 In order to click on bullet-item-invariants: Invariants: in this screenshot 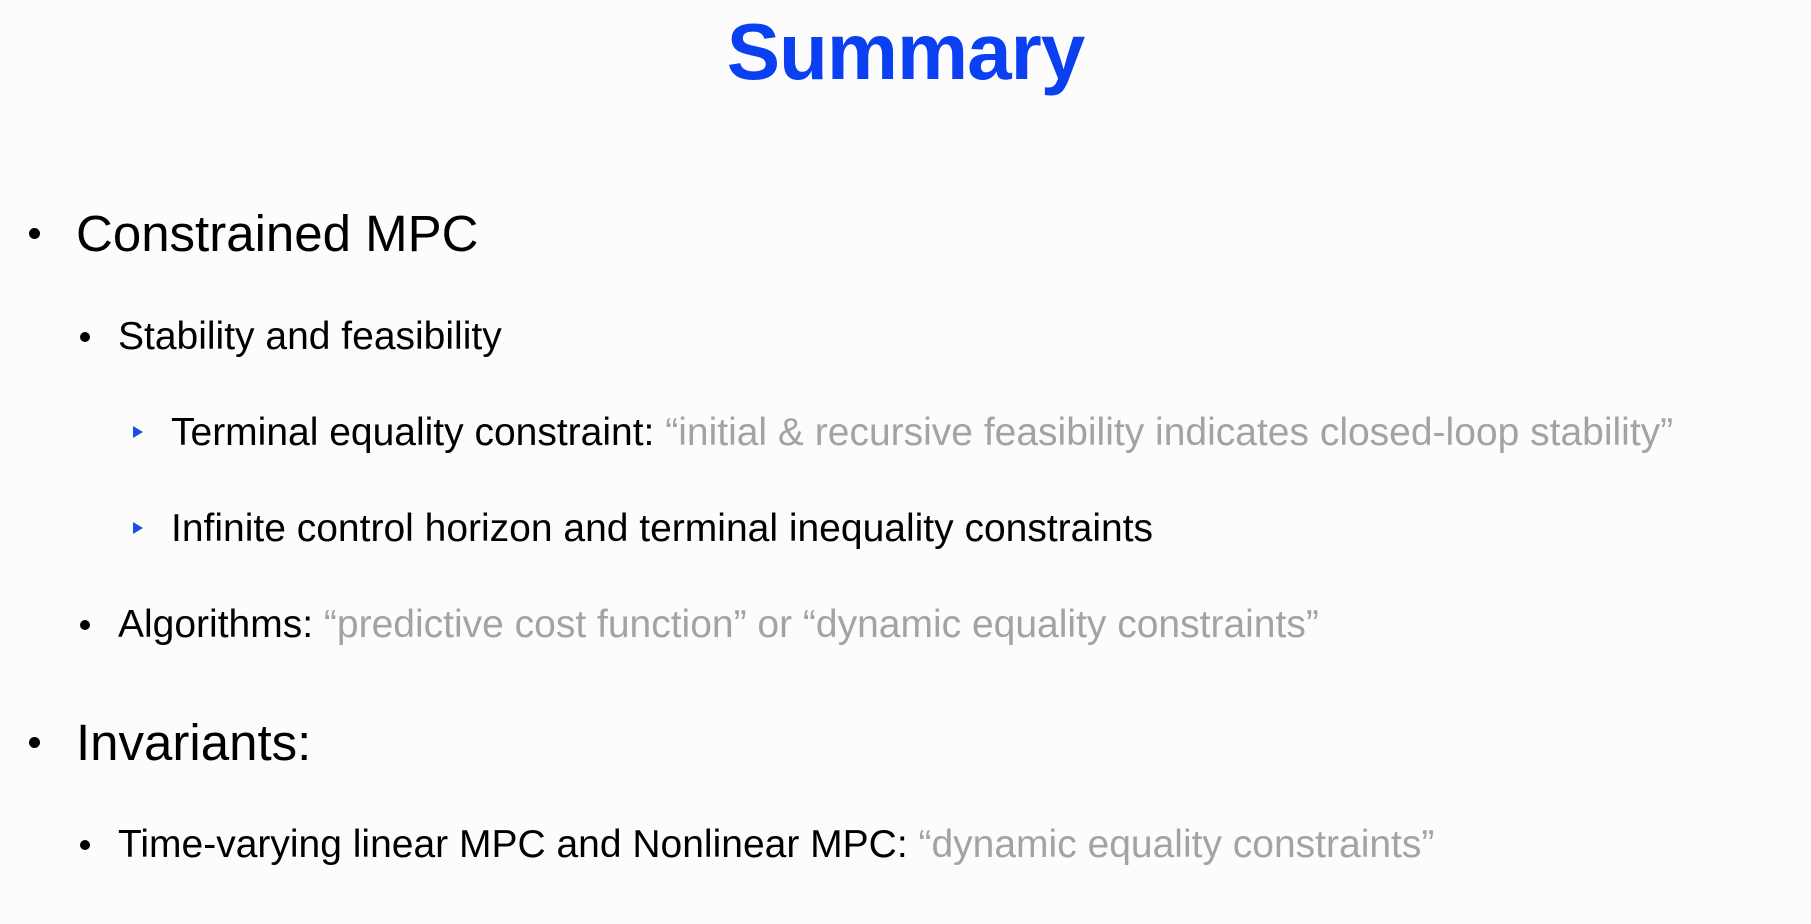, I will do `click(193, 743)`.